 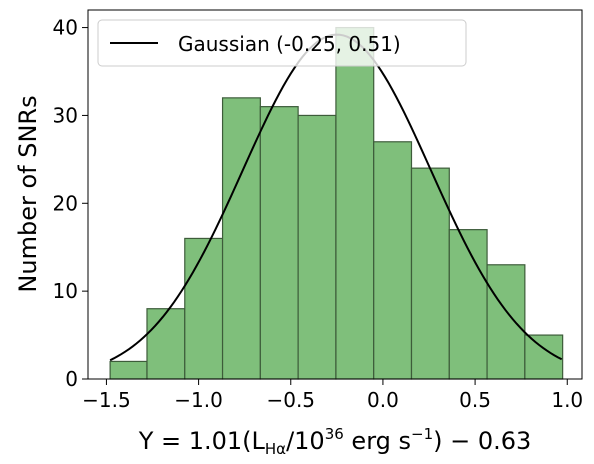 What do you see at coordinates (290, 400) in the screenshot?
I see `x-tick-label: −0.5` at bounding box center [290, 400].